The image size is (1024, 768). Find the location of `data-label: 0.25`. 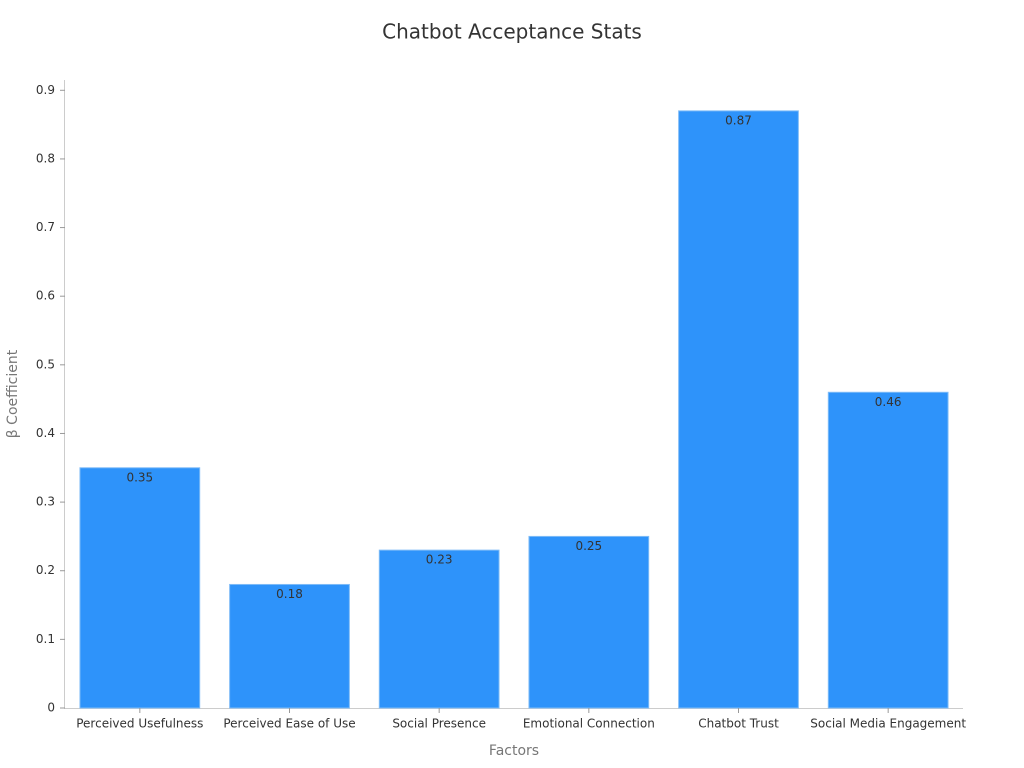

data-label: 0.25 is located at coordinates (588, 546).